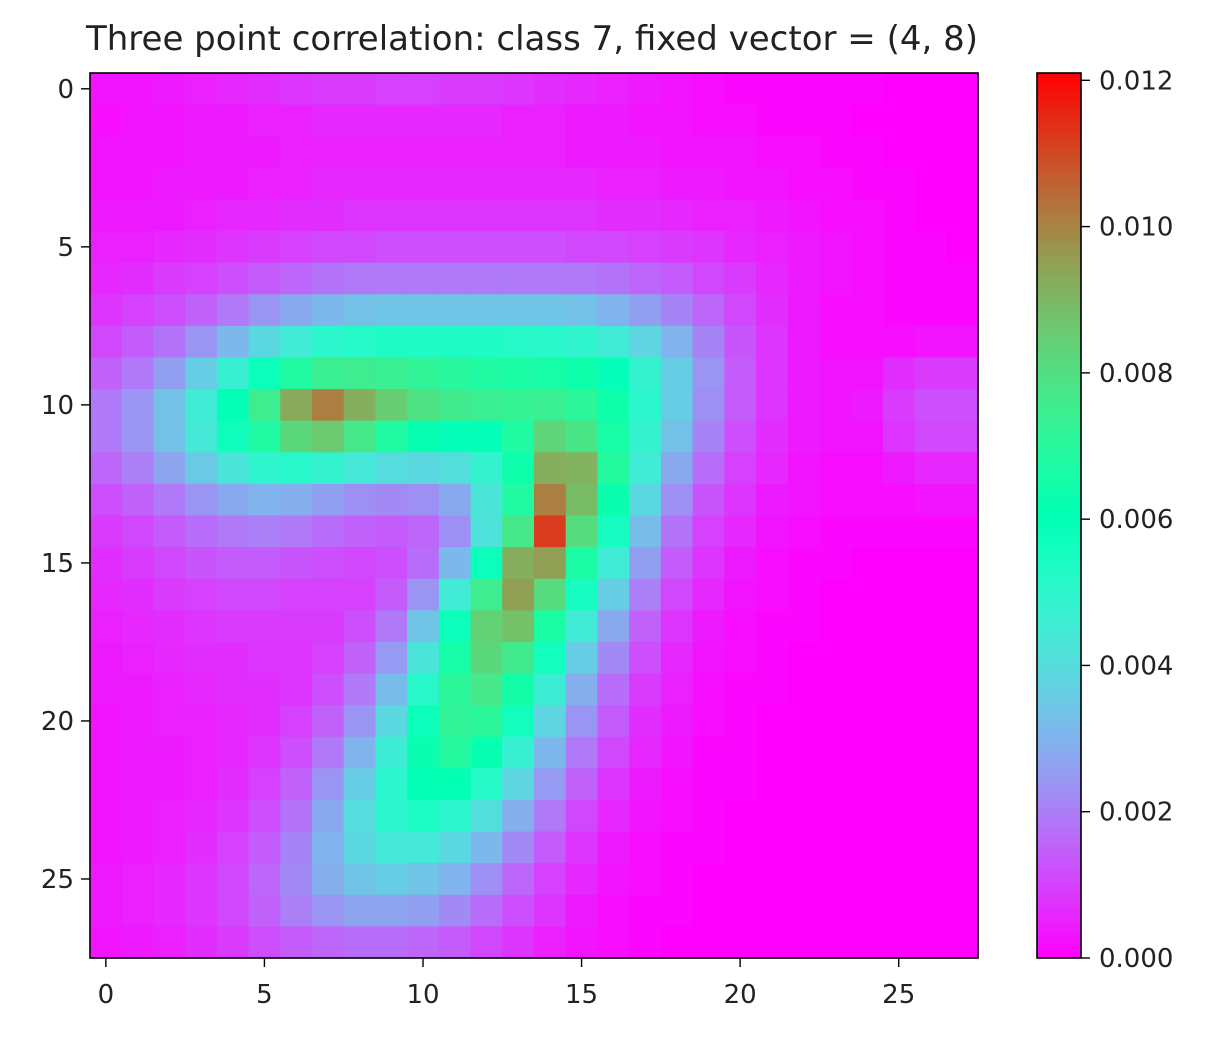 The width and height of the screenshot is (1210, 1054). Describe the element at coordinates (1136, 813) in the screenshot. I see `colorbar-tick-label: 0.002` at that location.